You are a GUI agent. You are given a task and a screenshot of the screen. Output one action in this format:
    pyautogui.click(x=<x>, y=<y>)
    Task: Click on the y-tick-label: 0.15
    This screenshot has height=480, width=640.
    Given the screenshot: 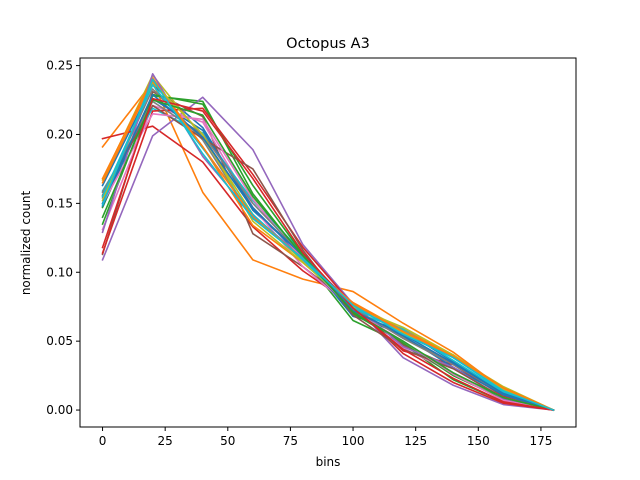 What is the action you would take?
    pyautogui.click(x=59, y=203)
    